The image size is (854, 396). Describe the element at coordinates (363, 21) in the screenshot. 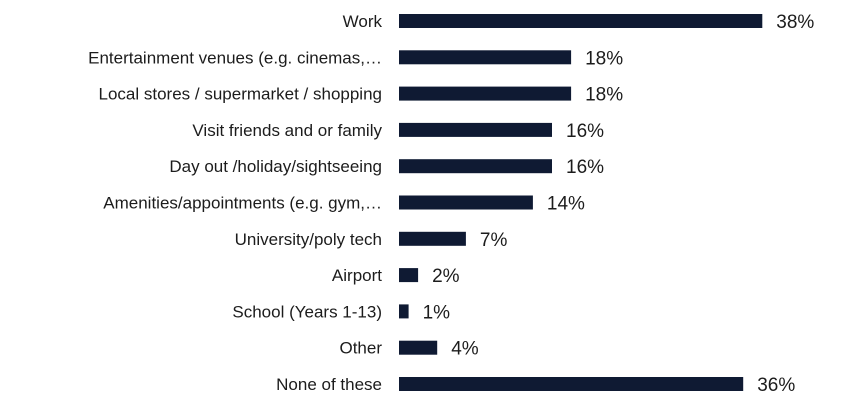

I see `category-label: Work` at that location.